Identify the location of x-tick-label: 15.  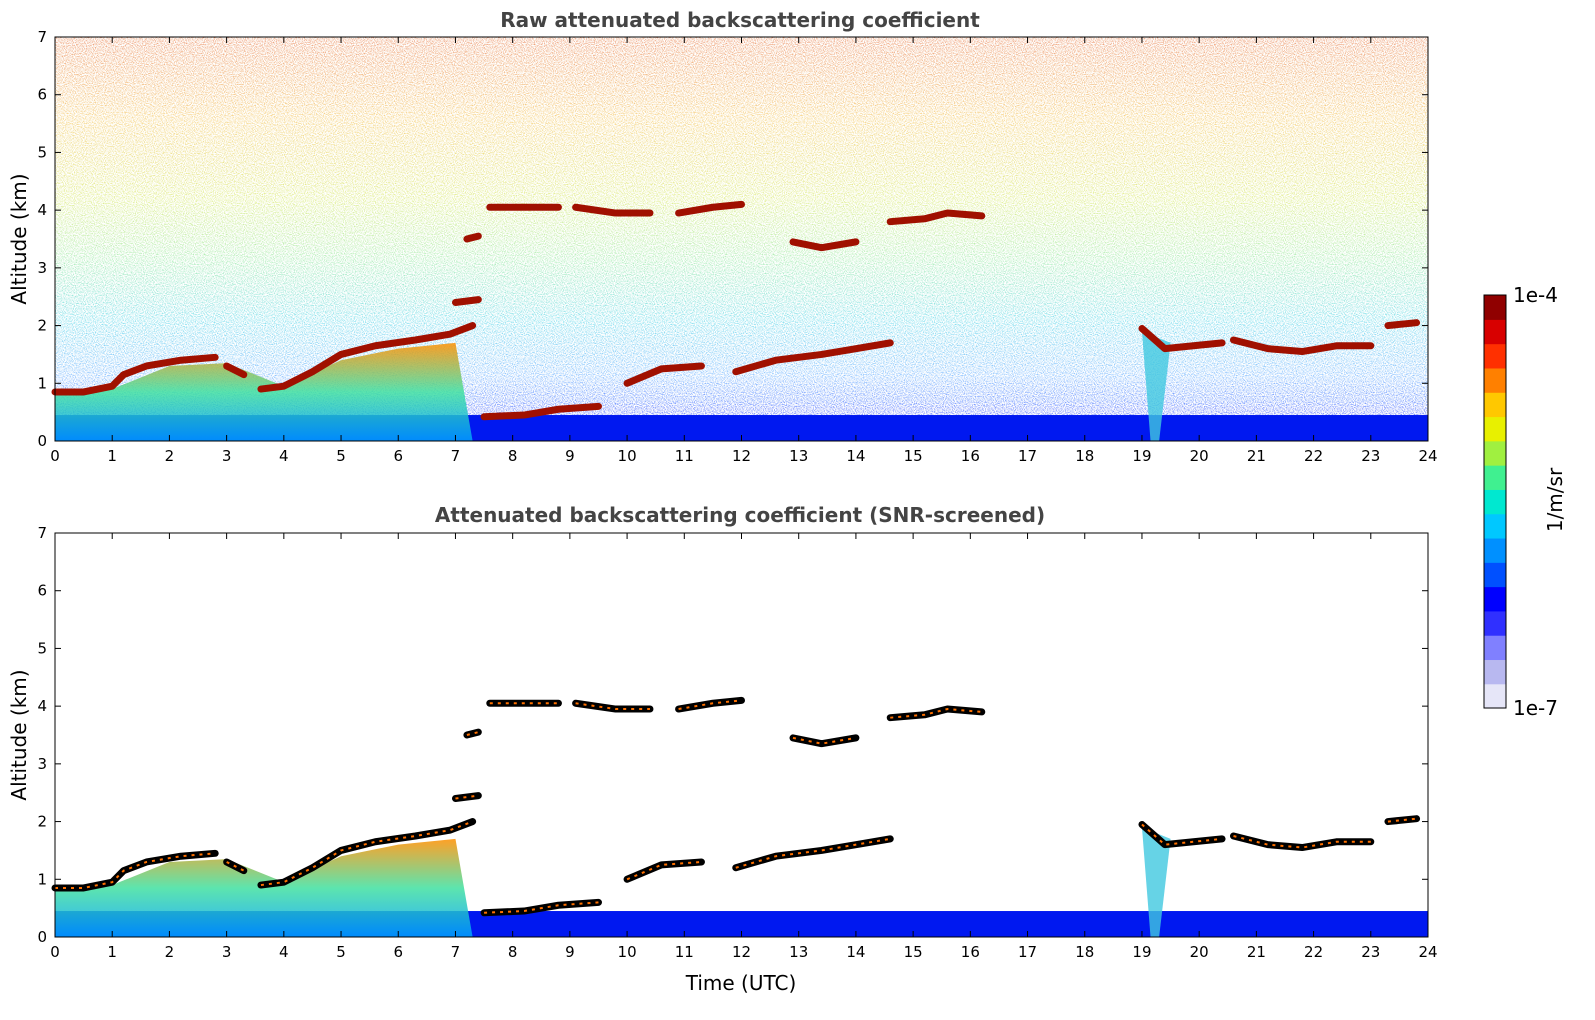
(913, 952).